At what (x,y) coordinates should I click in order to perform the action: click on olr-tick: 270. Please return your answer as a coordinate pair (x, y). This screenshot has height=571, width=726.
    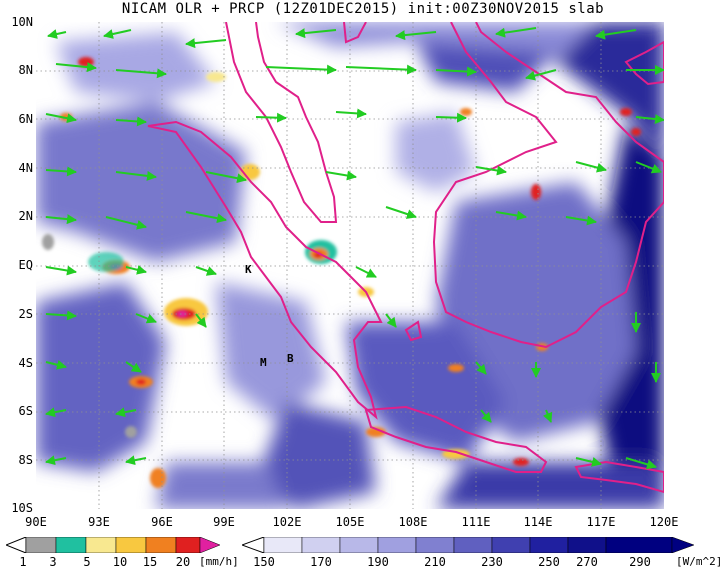
    Looking at the image, I should click on (587, 562).